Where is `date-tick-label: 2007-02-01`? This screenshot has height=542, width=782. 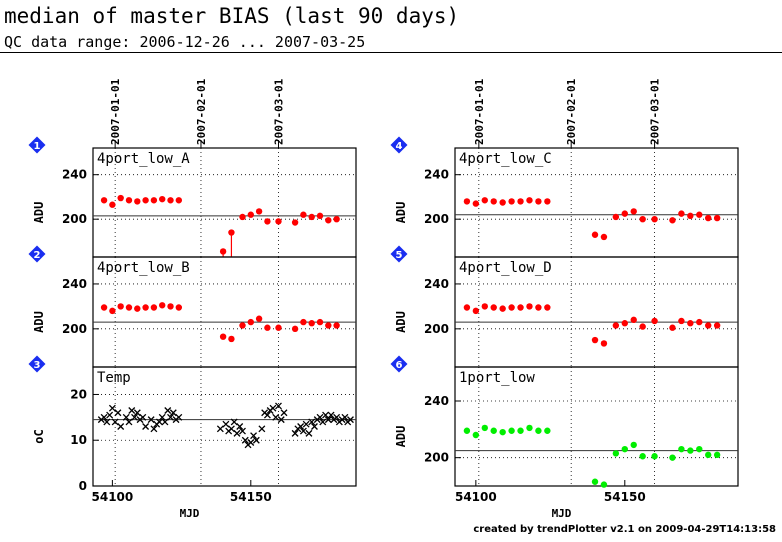 date-tick-label: 2007-02-01 is located at coordinates (201, 111).